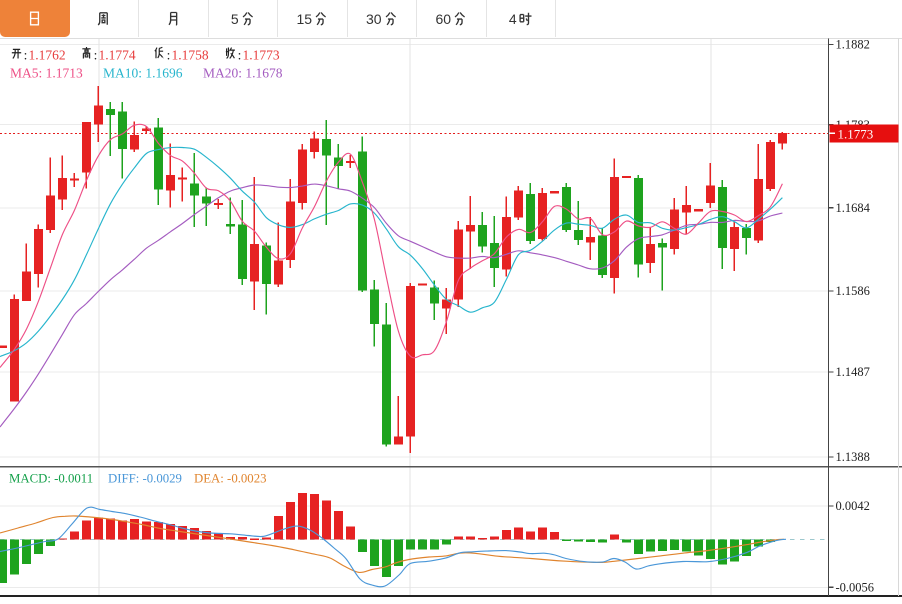  What do you see at coordinates (143, 73) in the screenshot?
I see `svg-text: MA10: 1.1696` at bounding box center [143, 73].